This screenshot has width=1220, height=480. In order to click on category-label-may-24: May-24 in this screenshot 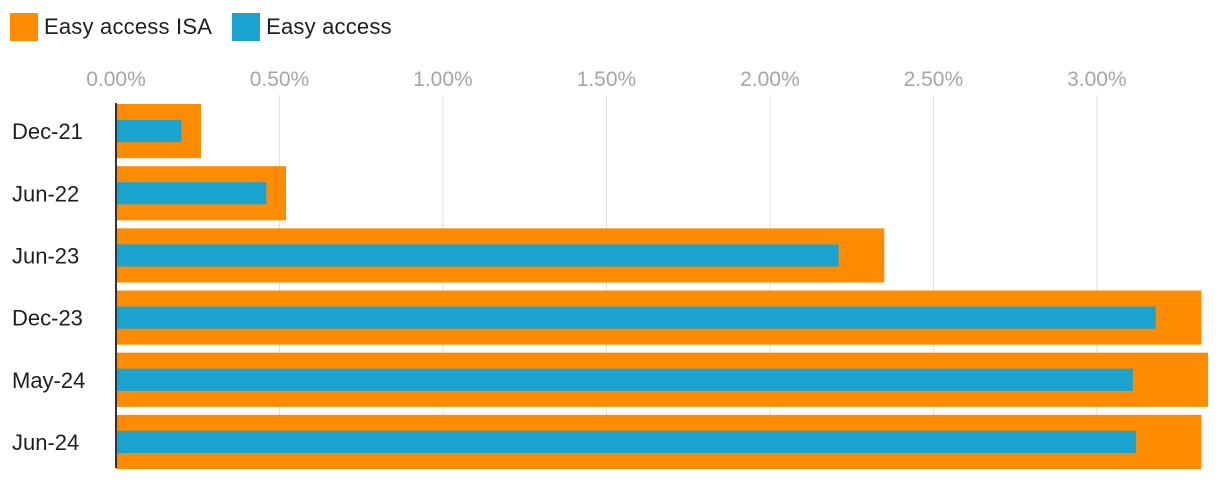, I will do `click(48, 380)`.